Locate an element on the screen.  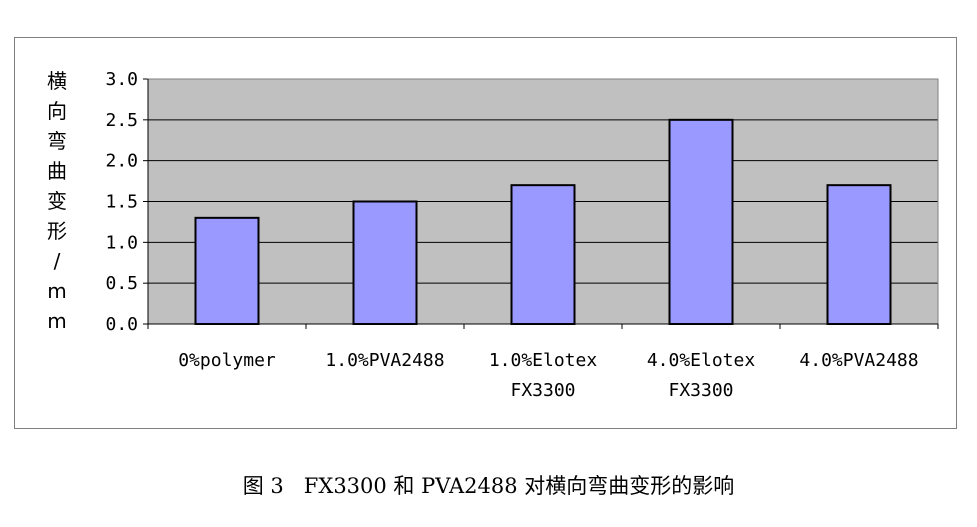
y-axis-label: 横向弯曲变形 / mm is located at coordinates (57, 201).